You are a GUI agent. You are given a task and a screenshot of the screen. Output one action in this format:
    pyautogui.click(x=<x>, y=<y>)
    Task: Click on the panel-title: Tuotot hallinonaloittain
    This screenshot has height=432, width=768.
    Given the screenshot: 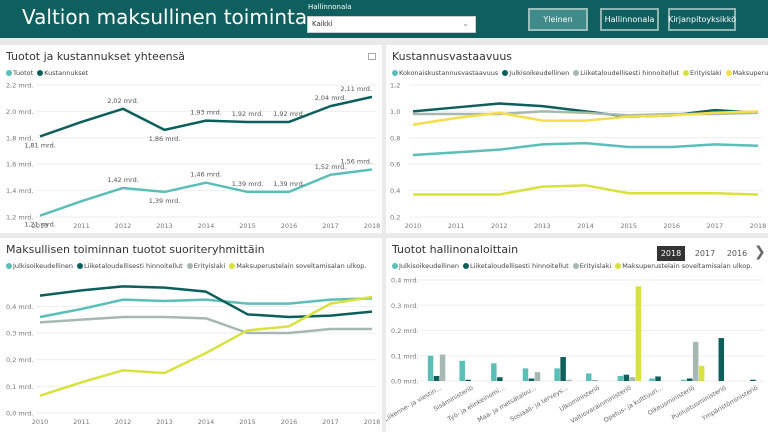 What is the action you would take?
    pyautogui.click(x=455, y=249)
    